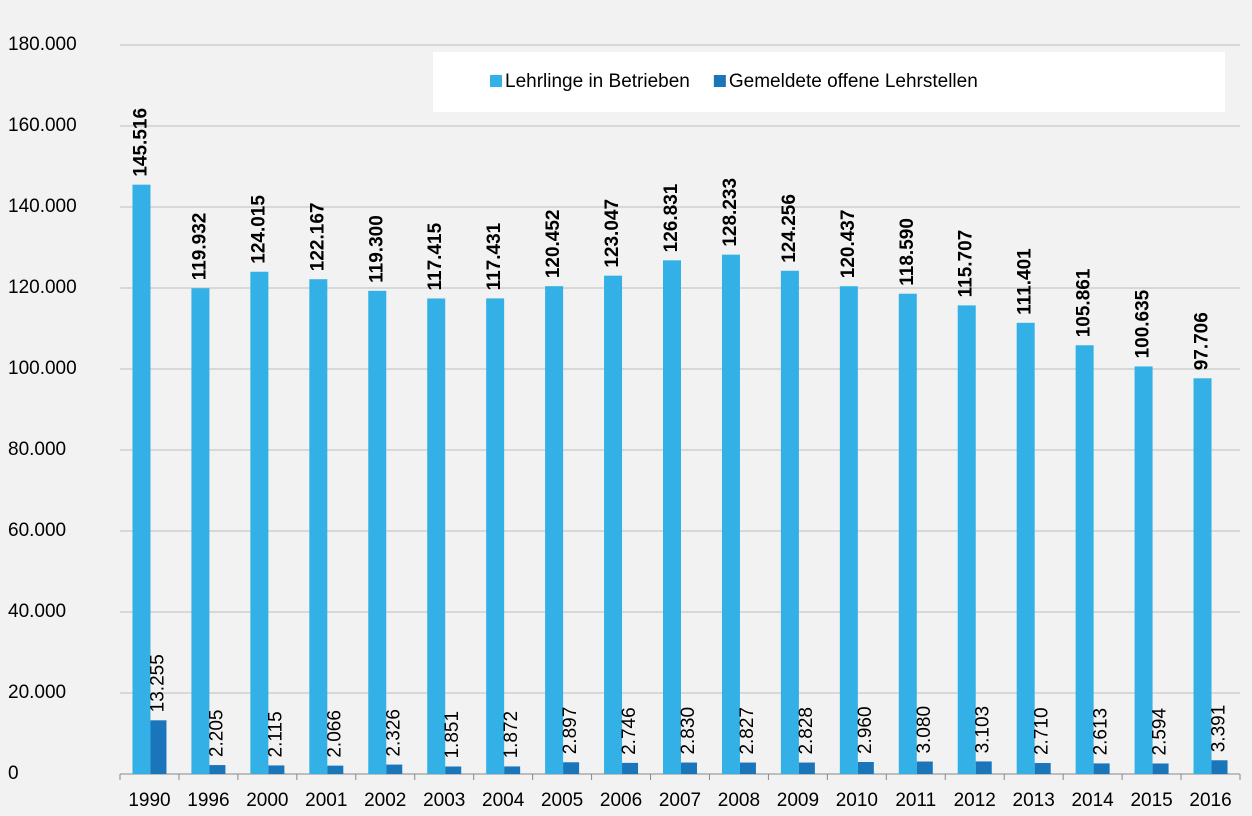 This screenshot has height=816, width=1252. I want to click on value-label: 3.391, so click(1219, 729).